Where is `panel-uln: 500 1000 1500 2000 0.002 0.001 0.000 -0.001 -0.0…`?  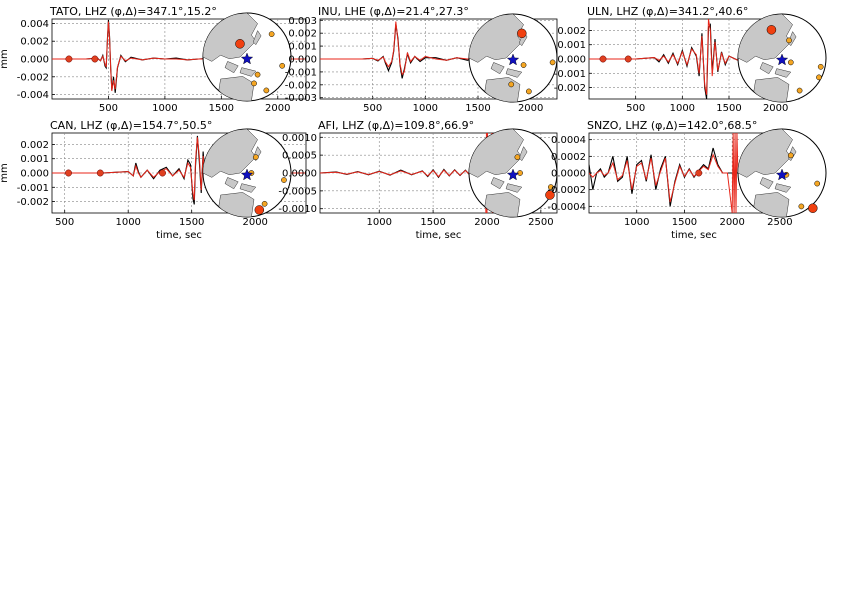
panel-uln: 500 1000 1500 2000 0.002 0.001 0.000 -0.001 -0.0… is located at coordinates (690, 59).